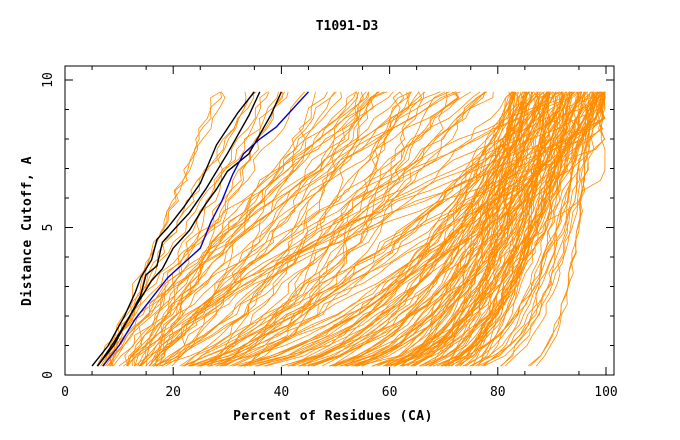 Image resolution: width=680 pixels, height=440 pixels. What do you see at coordinates (390, 392) in the screenshot?
I see `x-tick-label: 60` at bounding box center [390, 392].